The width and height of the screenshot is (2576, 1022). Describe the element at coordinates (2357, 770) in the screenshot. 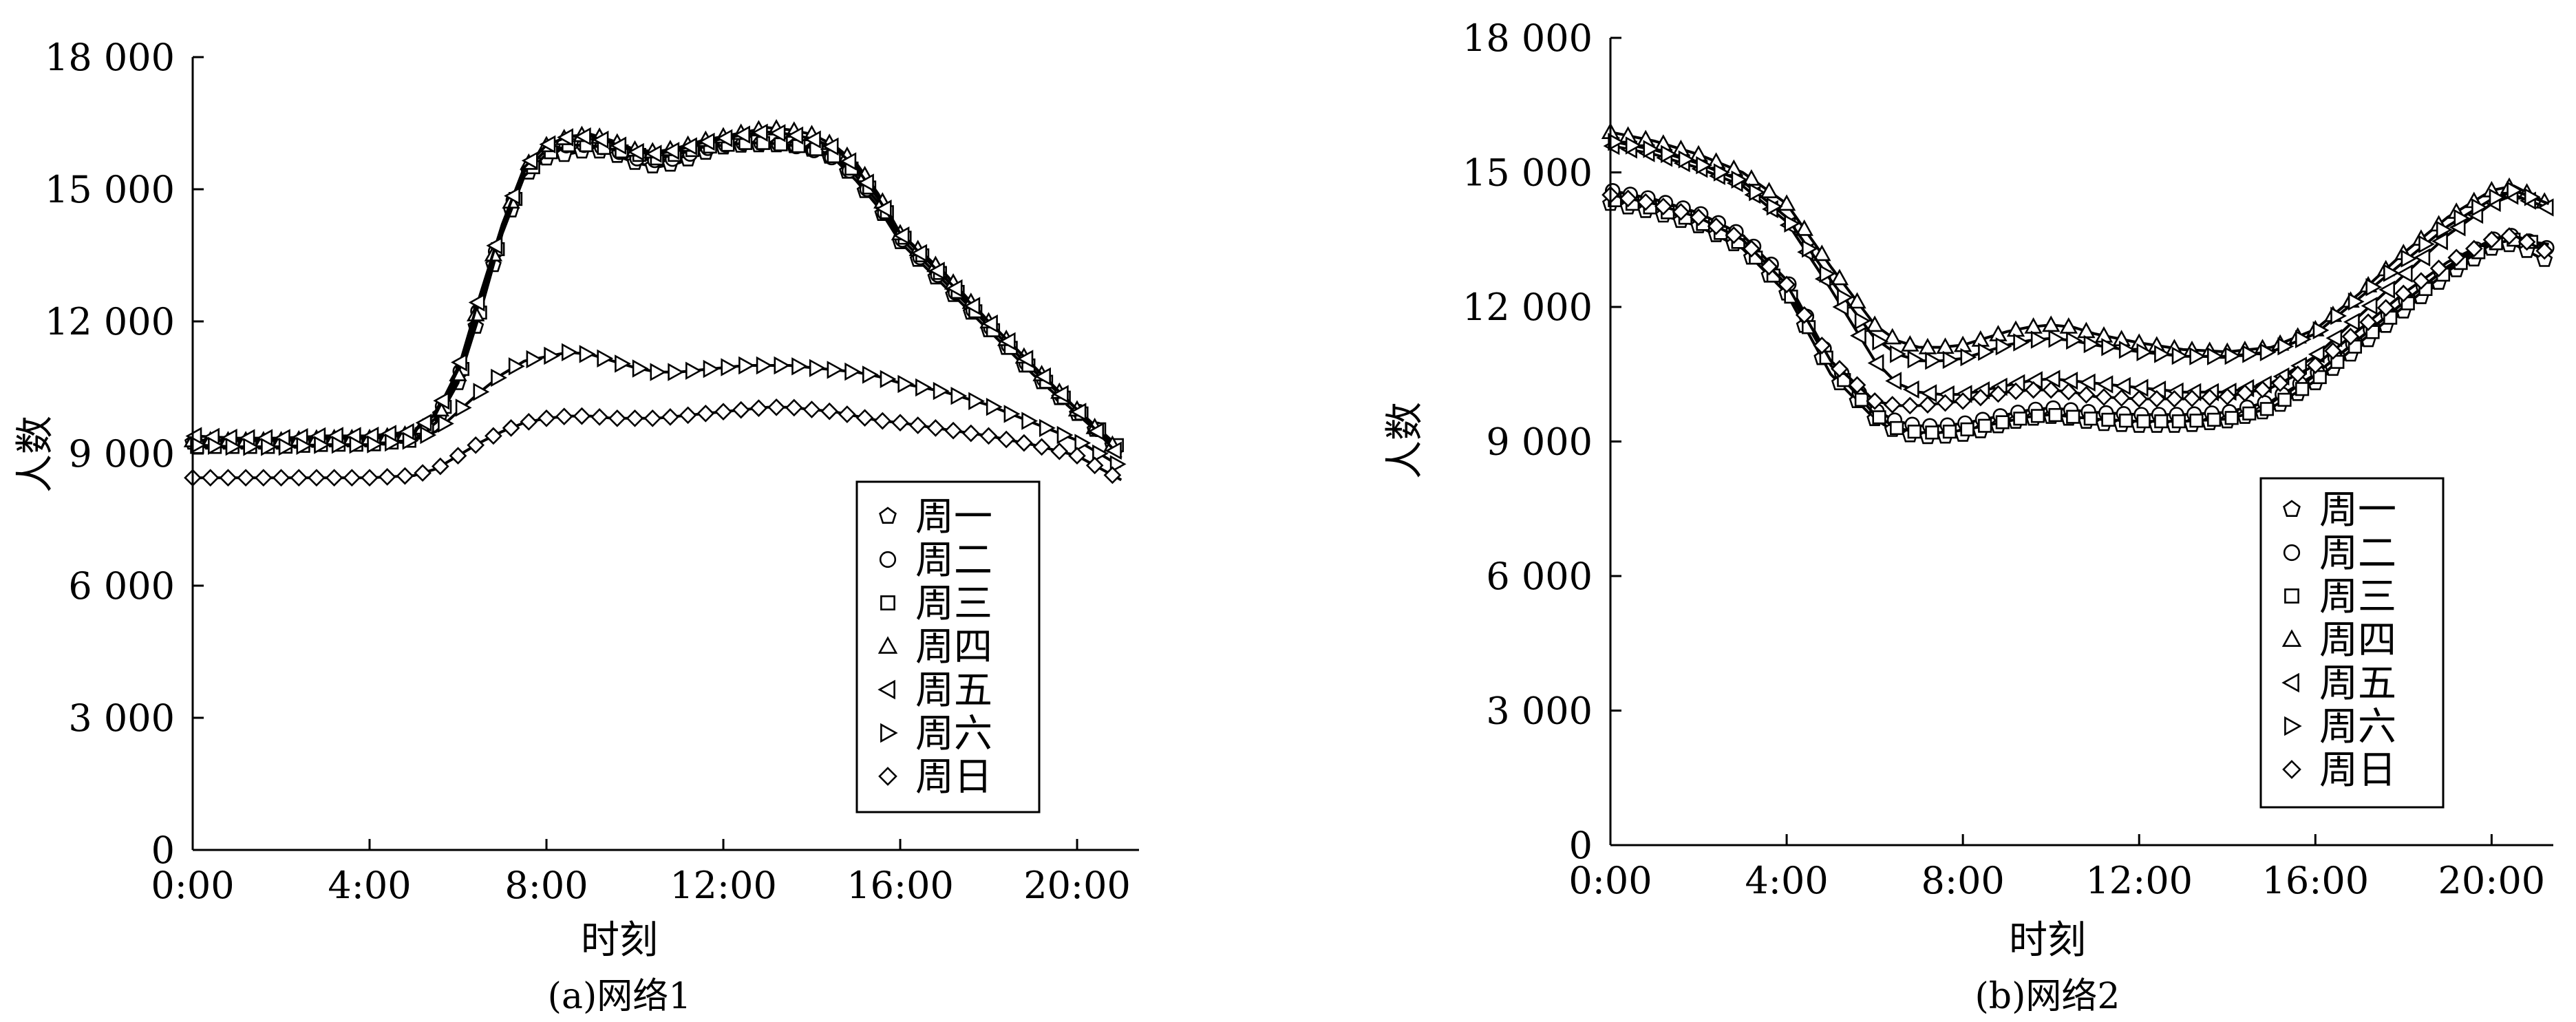

I see `legend-label: 周日` at that location.